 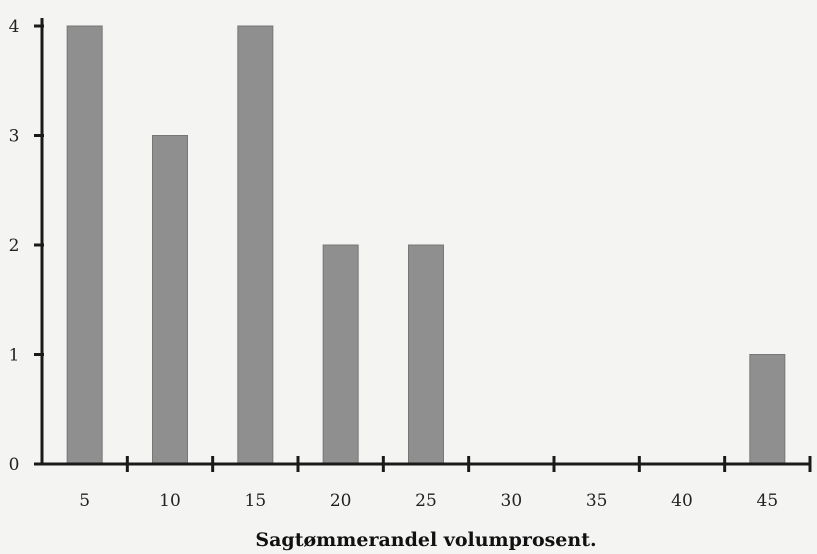 What do you see at coordinates (14, 356) in the screenshot?
I see `y-tick-label: 1` at bounding box center [14, 356].